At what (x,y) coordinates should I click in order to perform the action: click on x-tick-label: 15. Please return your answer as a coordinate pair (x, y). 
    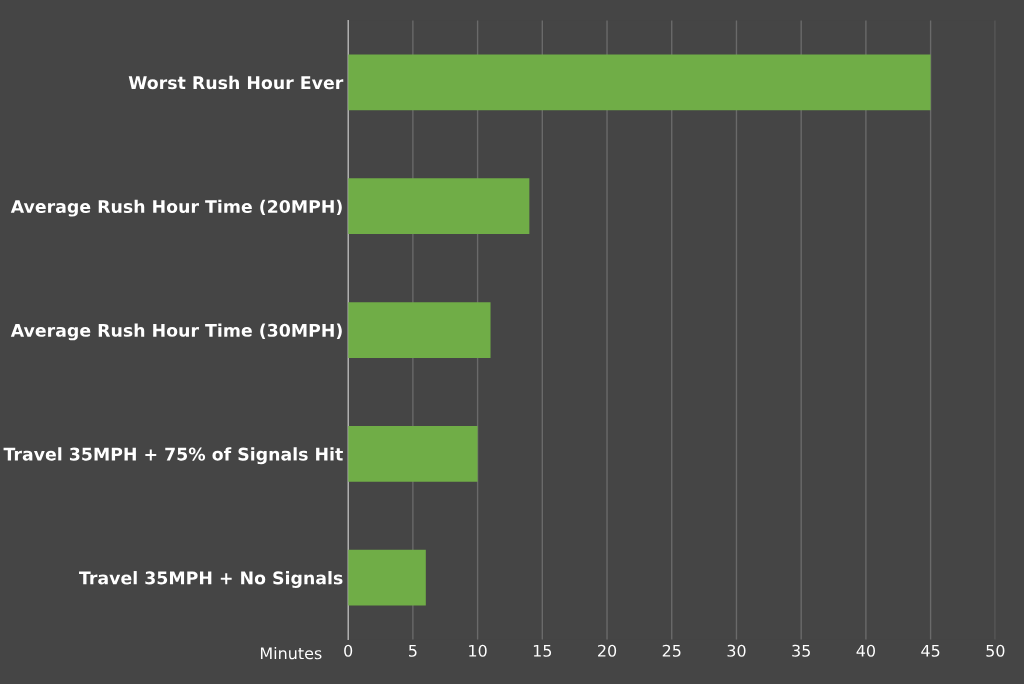
    Looking at the image, I should click on (542, 650).